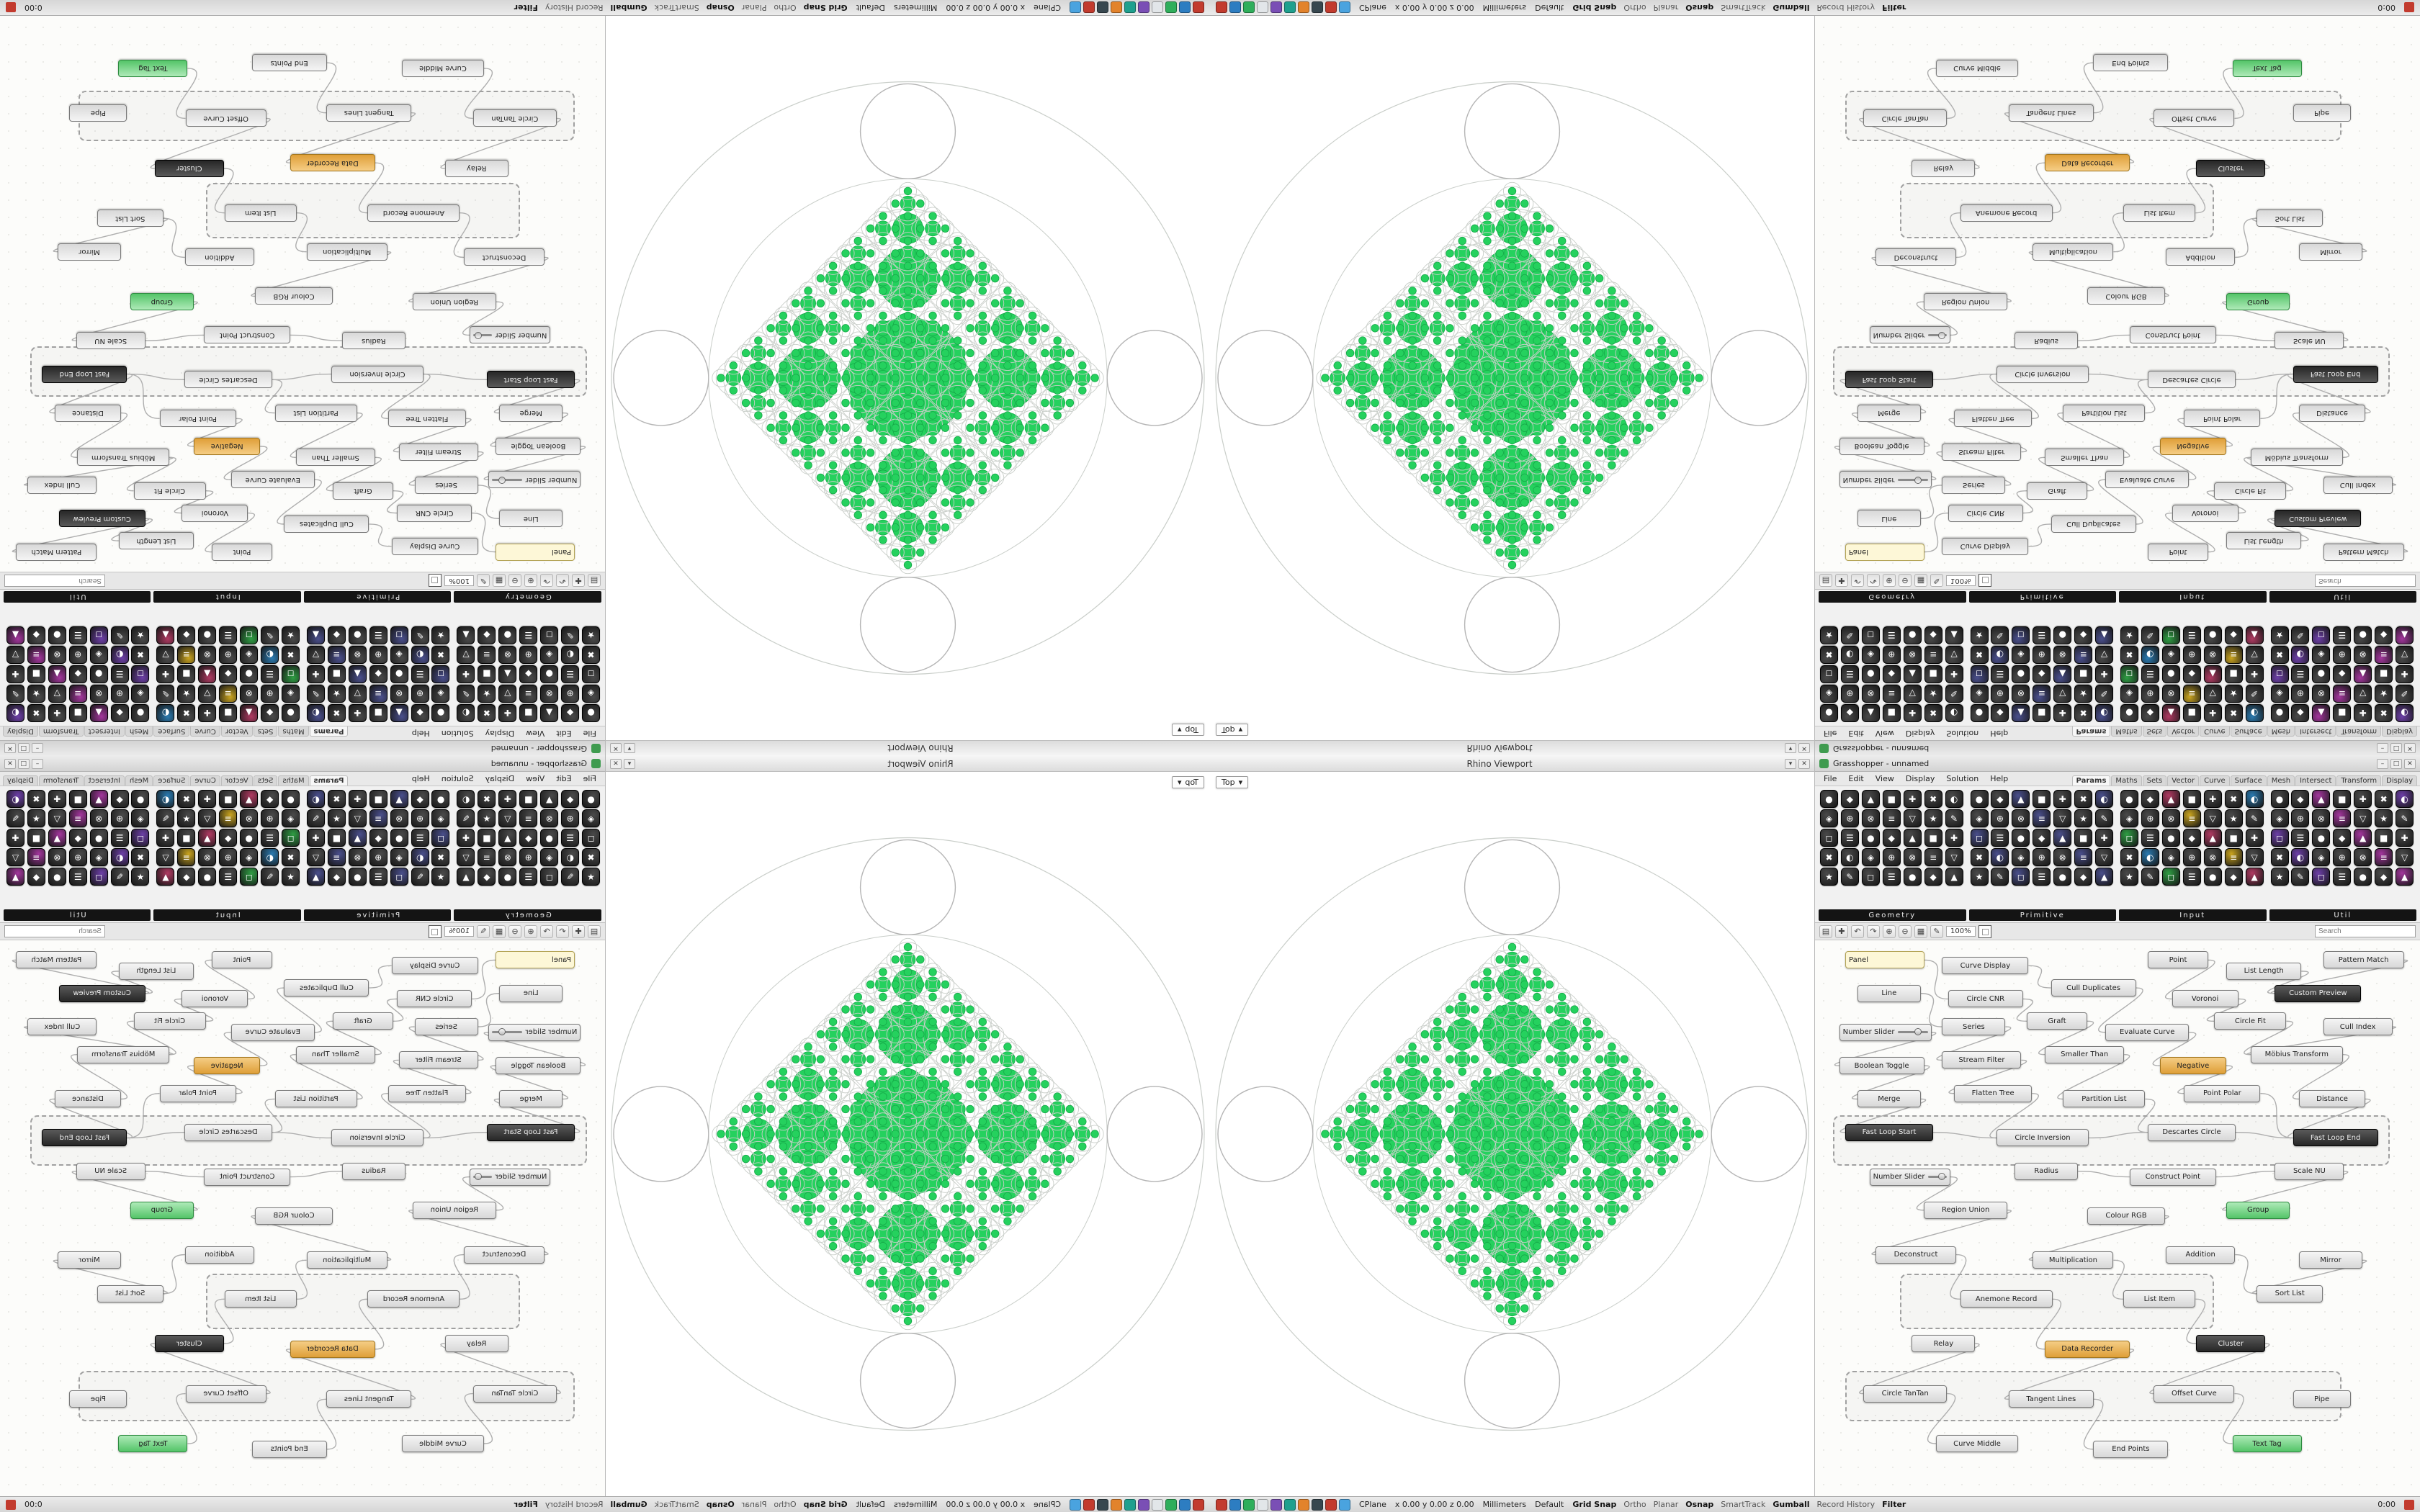 Image resolution: width=2420 pixels, height=1512 pixels. What do you see at coordinates (870, 1504) in the screenshot?
I see `layer-label: Default` at bounding box center [870, 1504].